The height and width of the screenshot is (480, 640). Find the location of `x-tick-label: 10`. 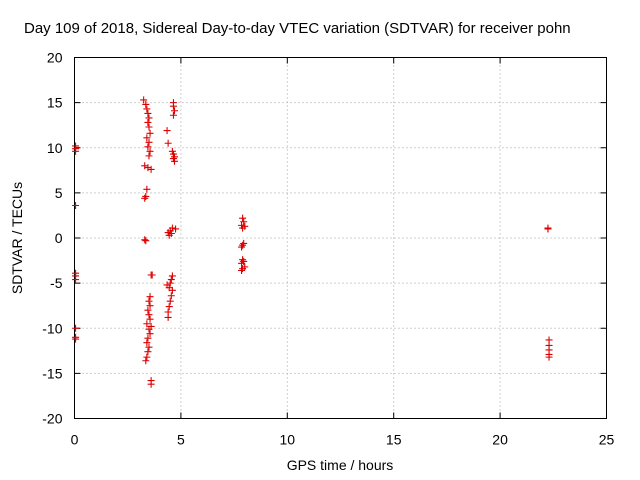

x-tick-label: 10 is located at coordinates (288, 440).